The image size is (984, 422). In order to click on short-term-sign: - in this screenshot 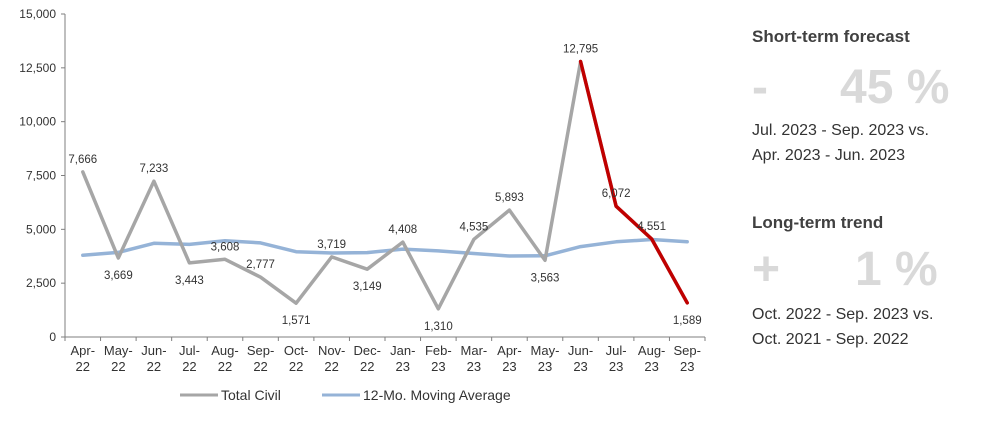, I will do `click(760, 87)`.